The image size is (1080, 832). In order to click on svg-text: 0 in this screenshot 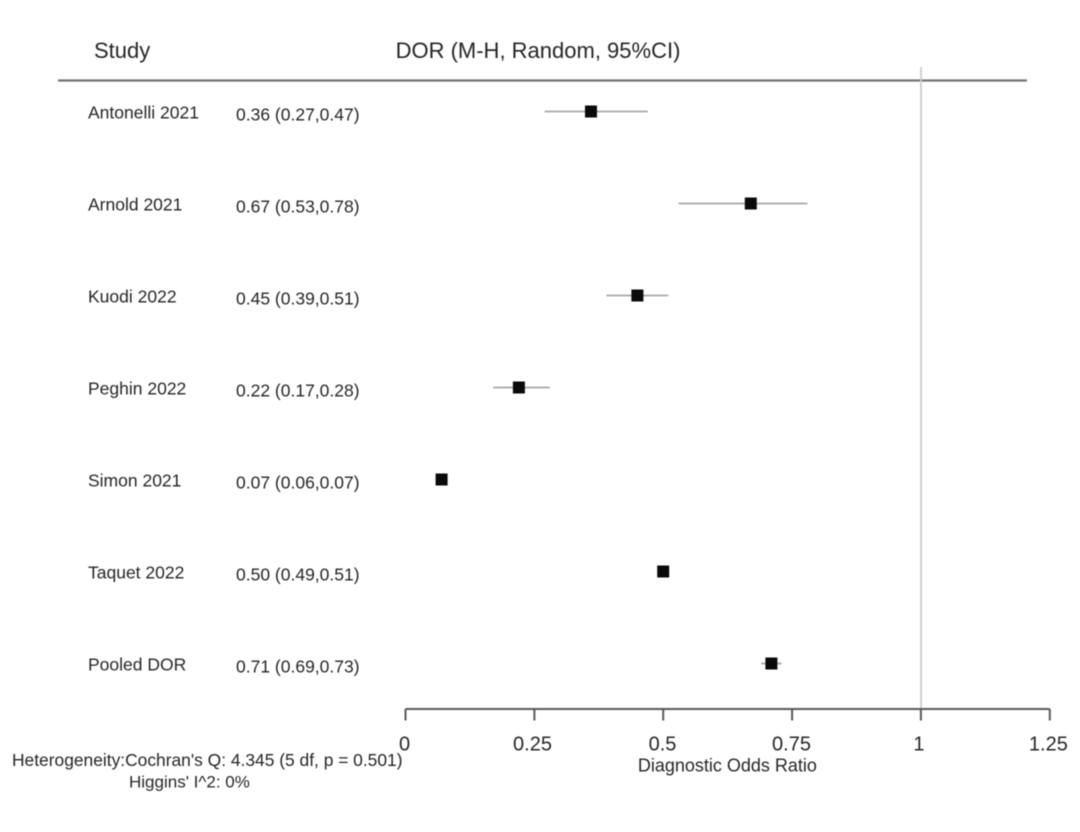, I will do `click(404, 745)`.